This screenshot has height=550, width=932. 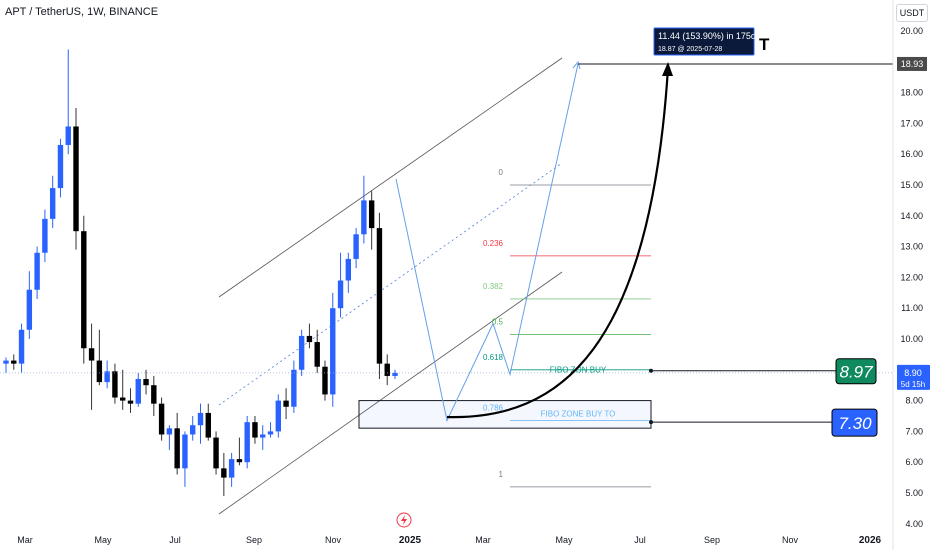 What do you see at coordinates (790, 540) in the screenshot?
I see `x-tick-label: Nov` at bounding box center [790, 540].